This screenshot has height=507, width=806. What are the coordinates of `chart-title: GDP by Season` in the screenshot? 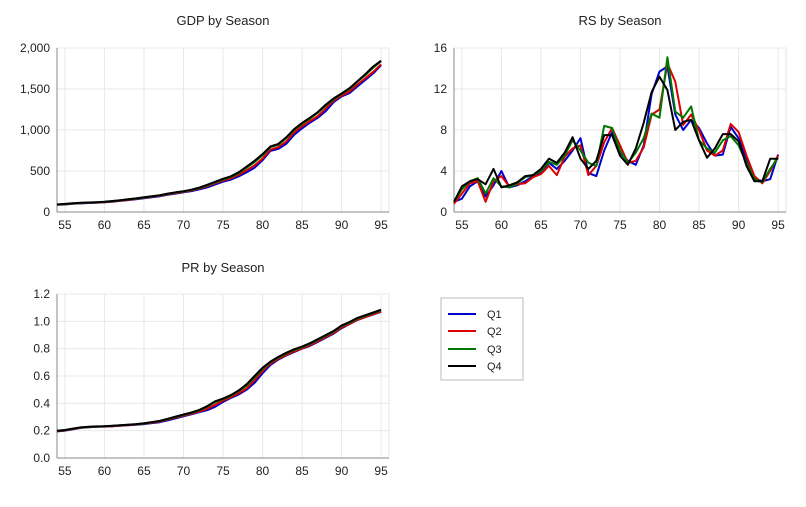 It's located at (223, 20).